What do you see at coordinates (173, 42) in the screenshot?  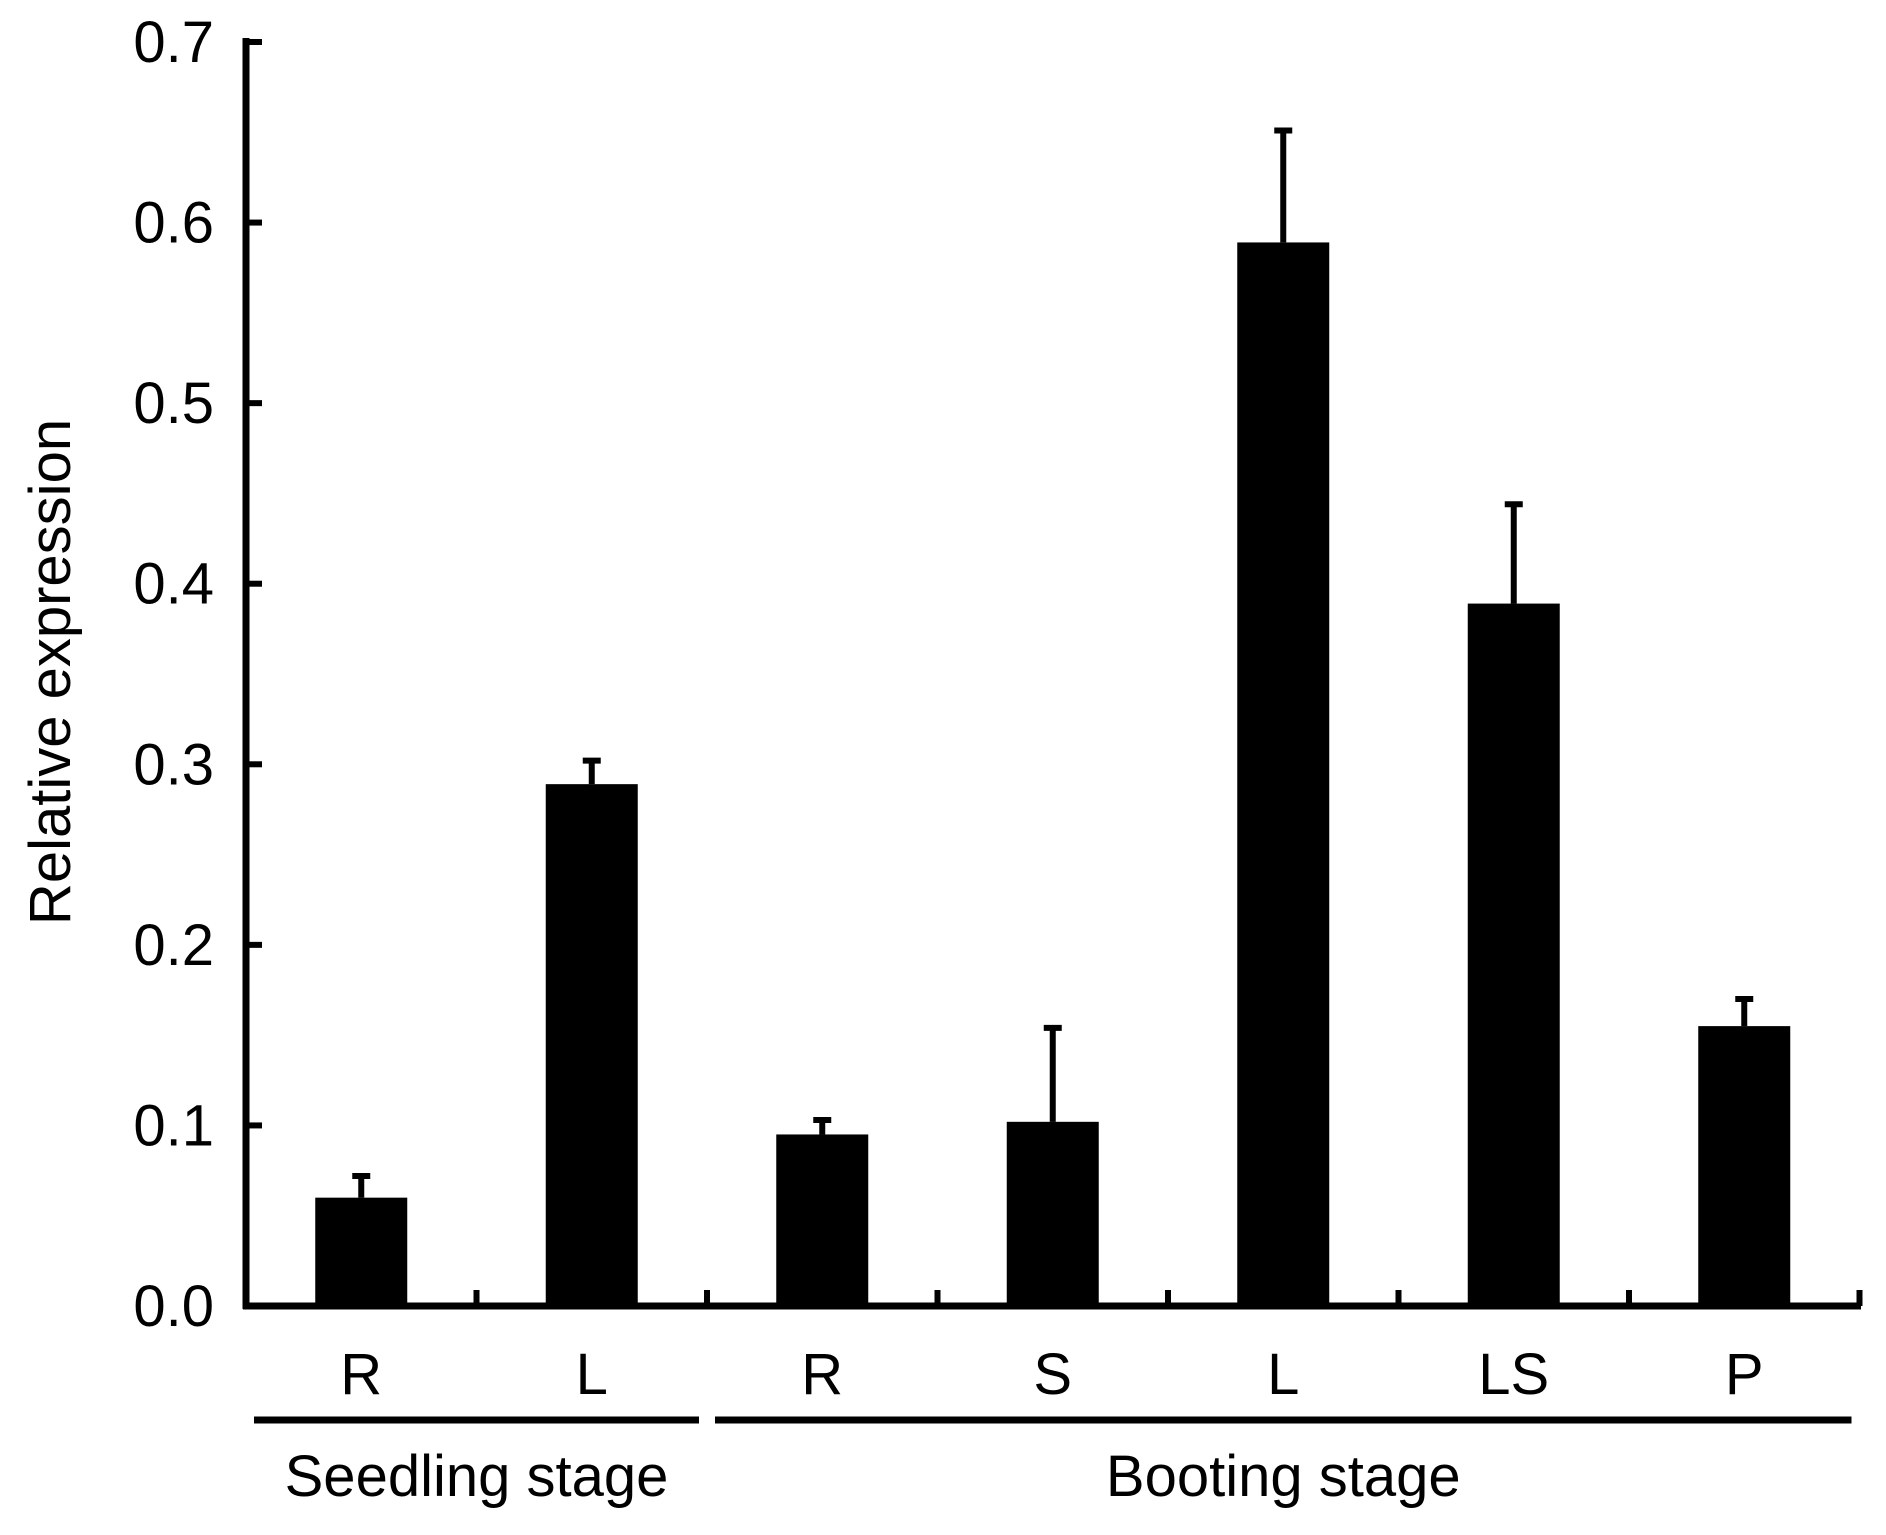 I see `y-tick-label: 0.7` at bounding box center [173, 42].